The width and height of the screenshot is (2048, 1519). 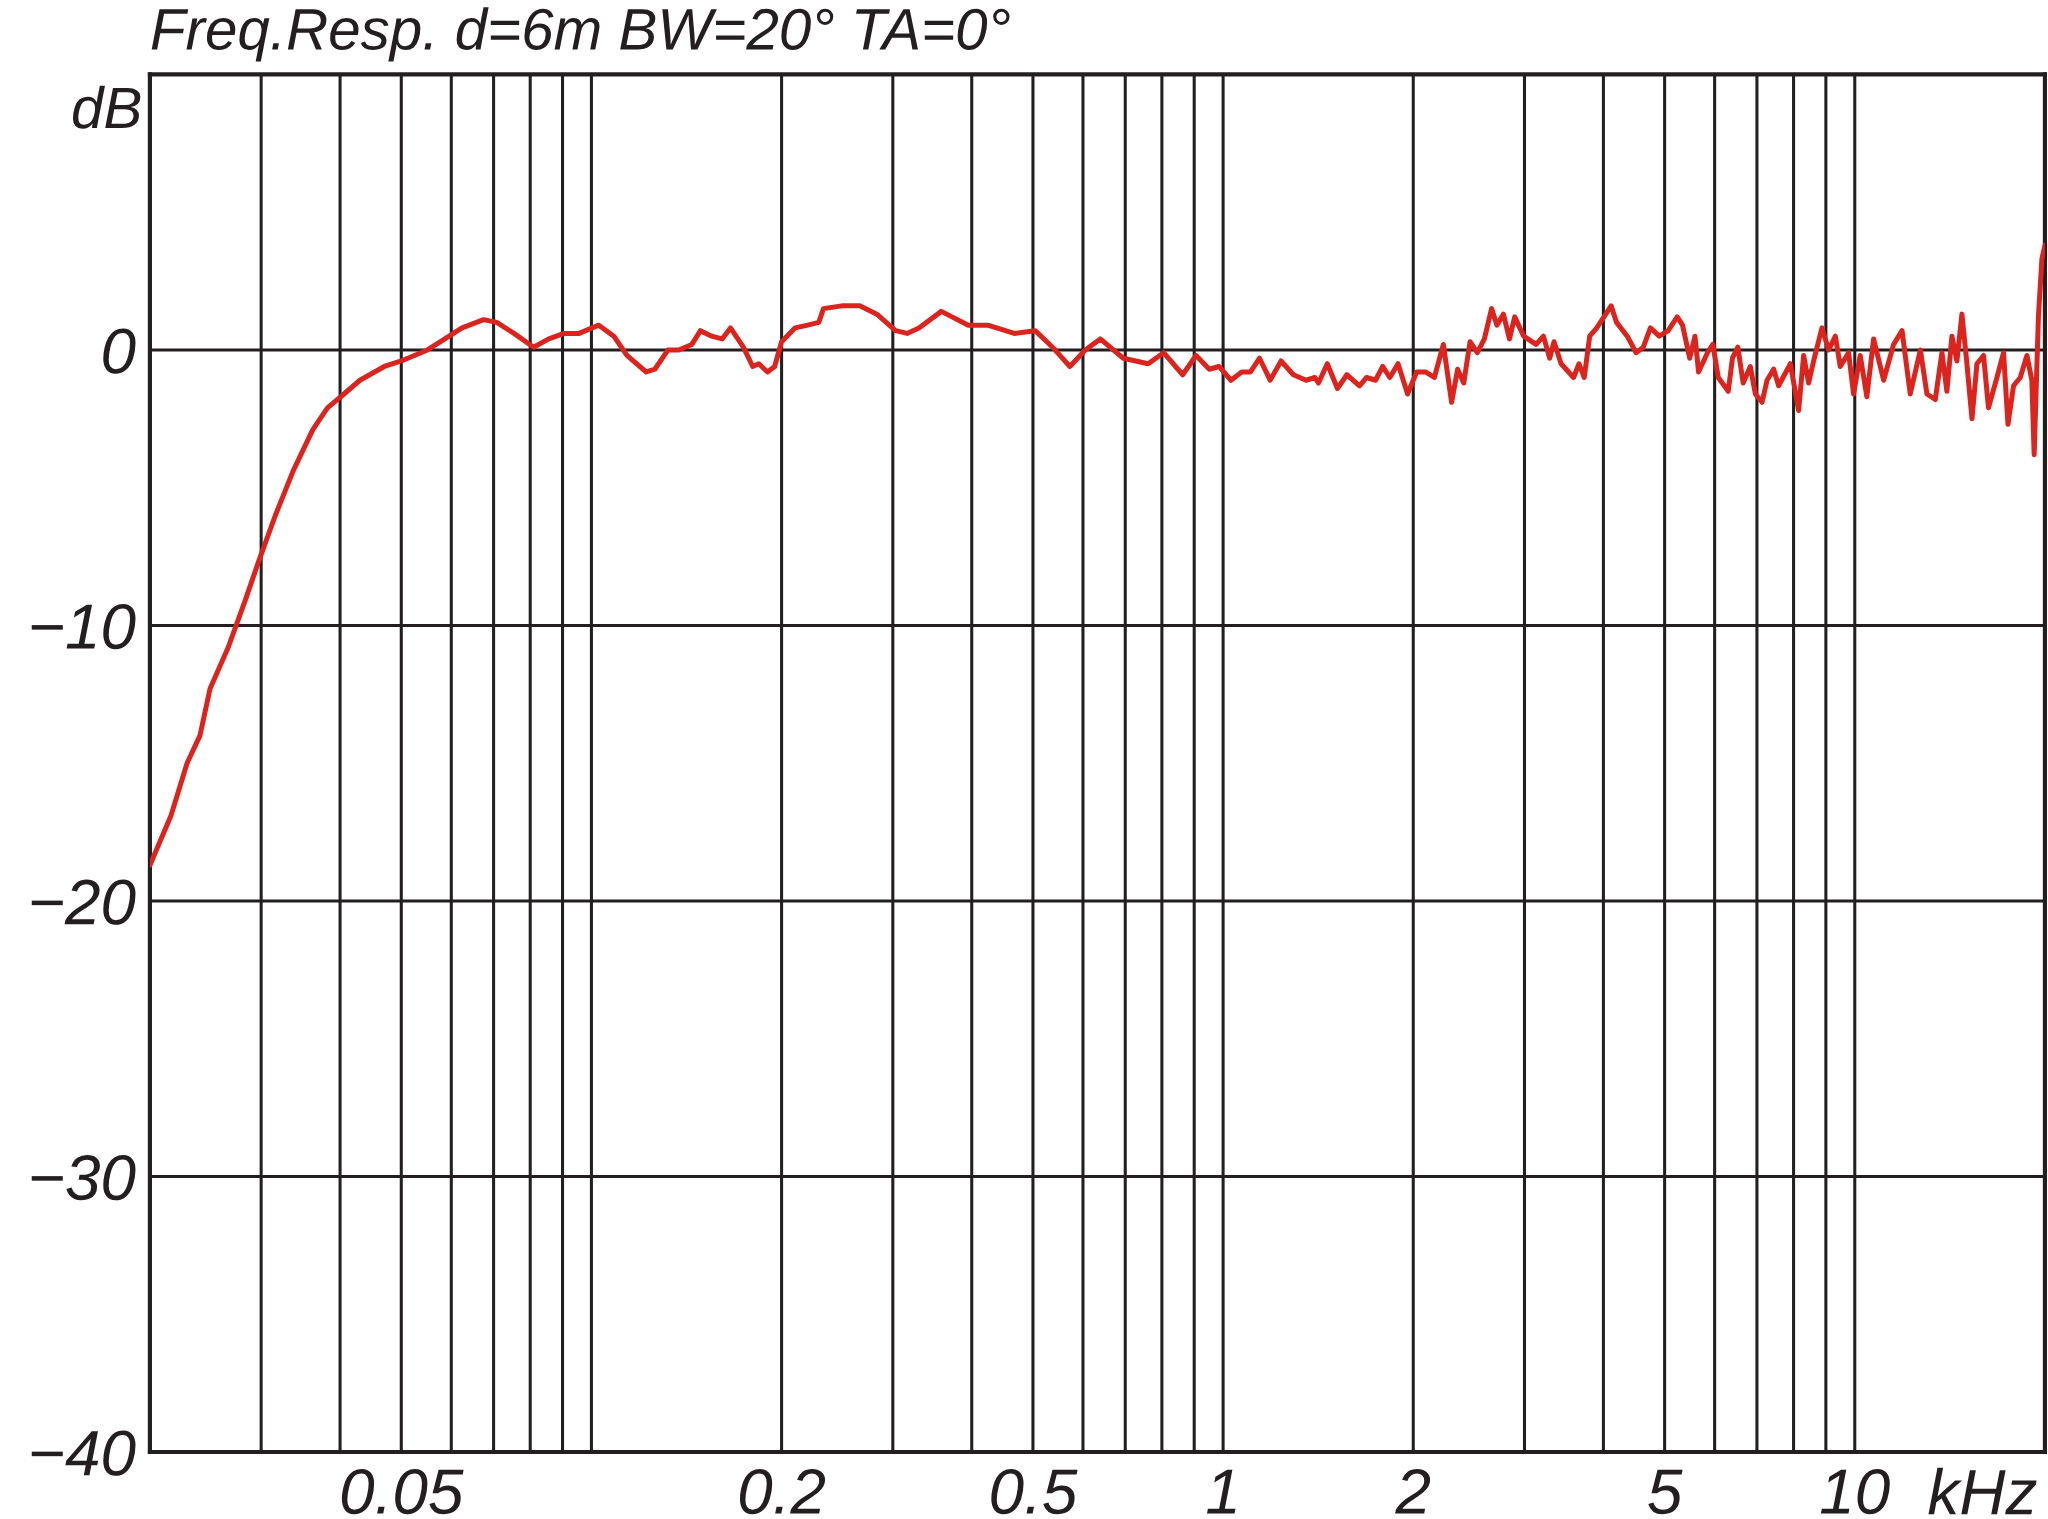 What do you see at coordinates (119, 351) in the screenshot?
I see `y-tick-label: 0` at bounding box center [119, 351].